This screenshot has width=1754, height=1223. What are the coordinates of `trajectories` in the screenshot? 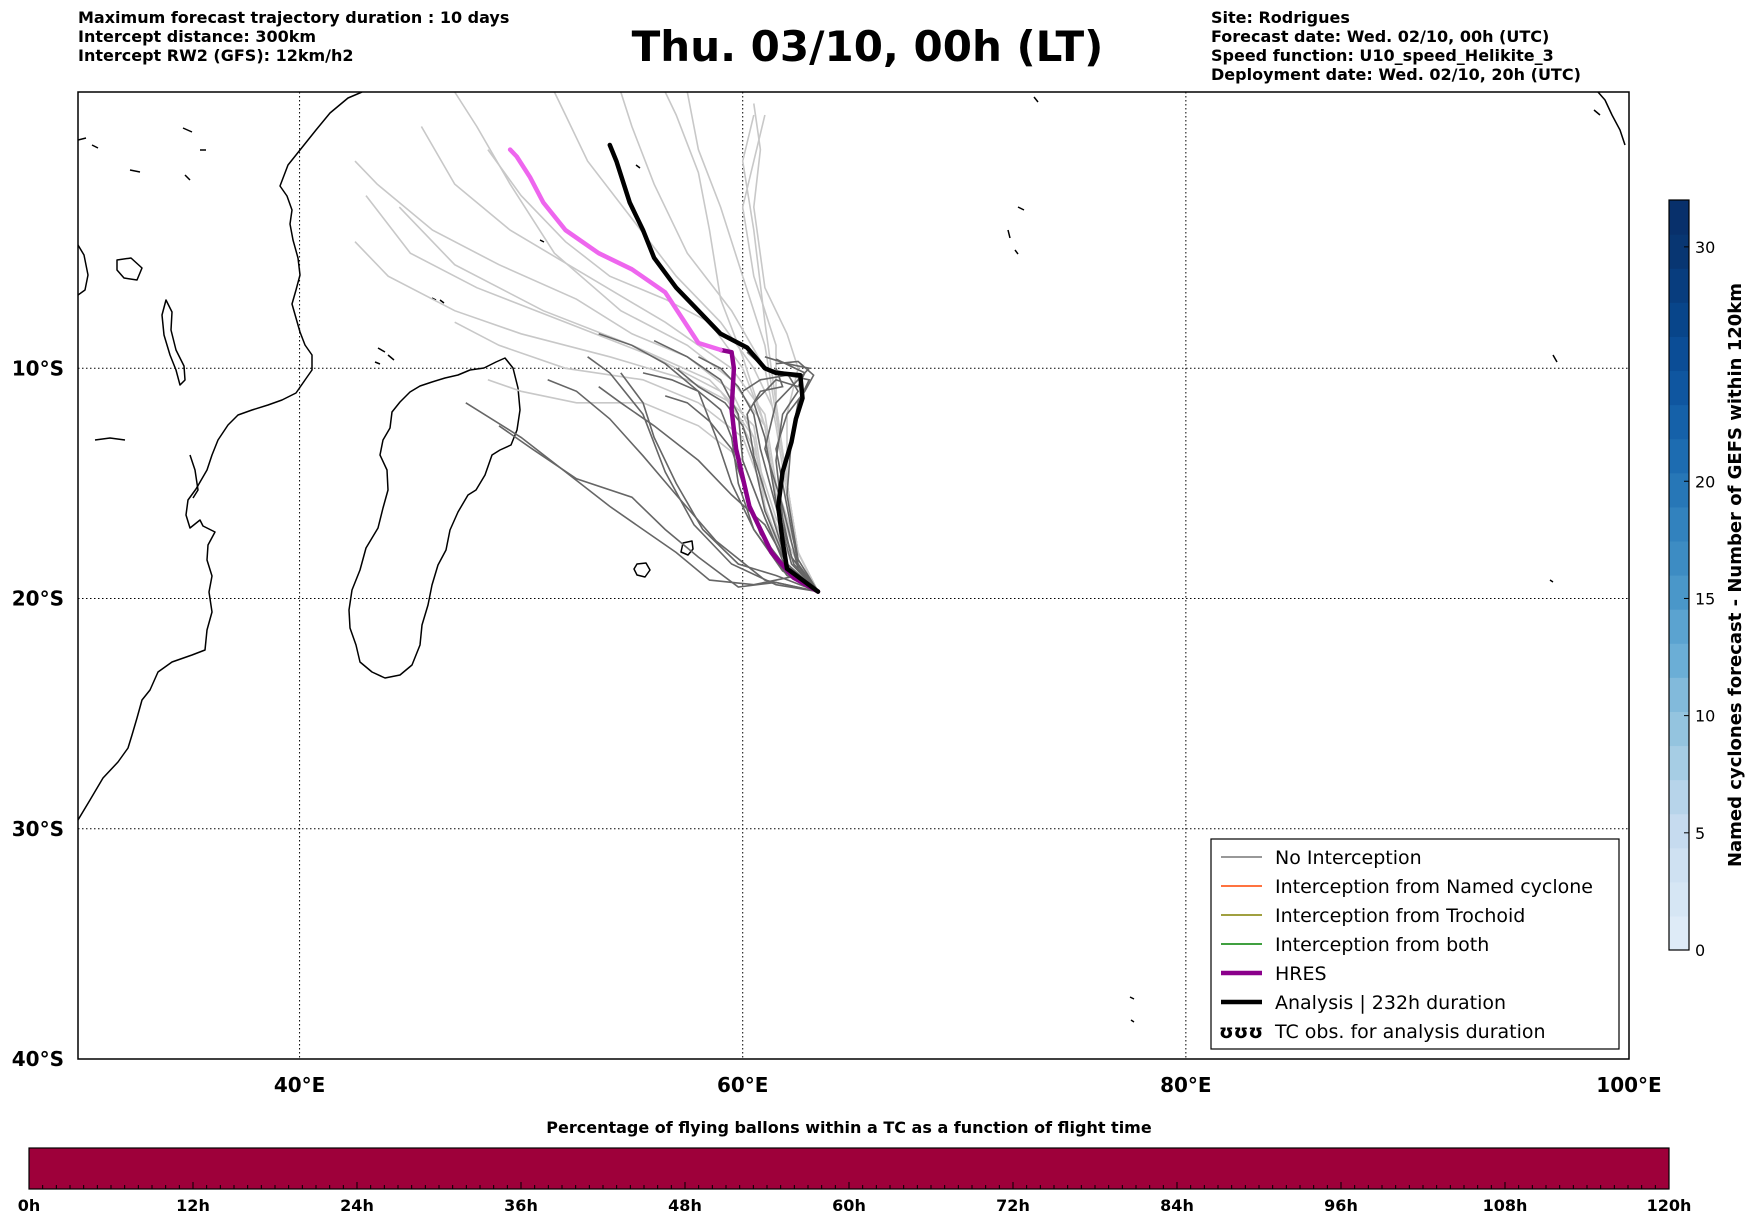 It's located at (587, 343).